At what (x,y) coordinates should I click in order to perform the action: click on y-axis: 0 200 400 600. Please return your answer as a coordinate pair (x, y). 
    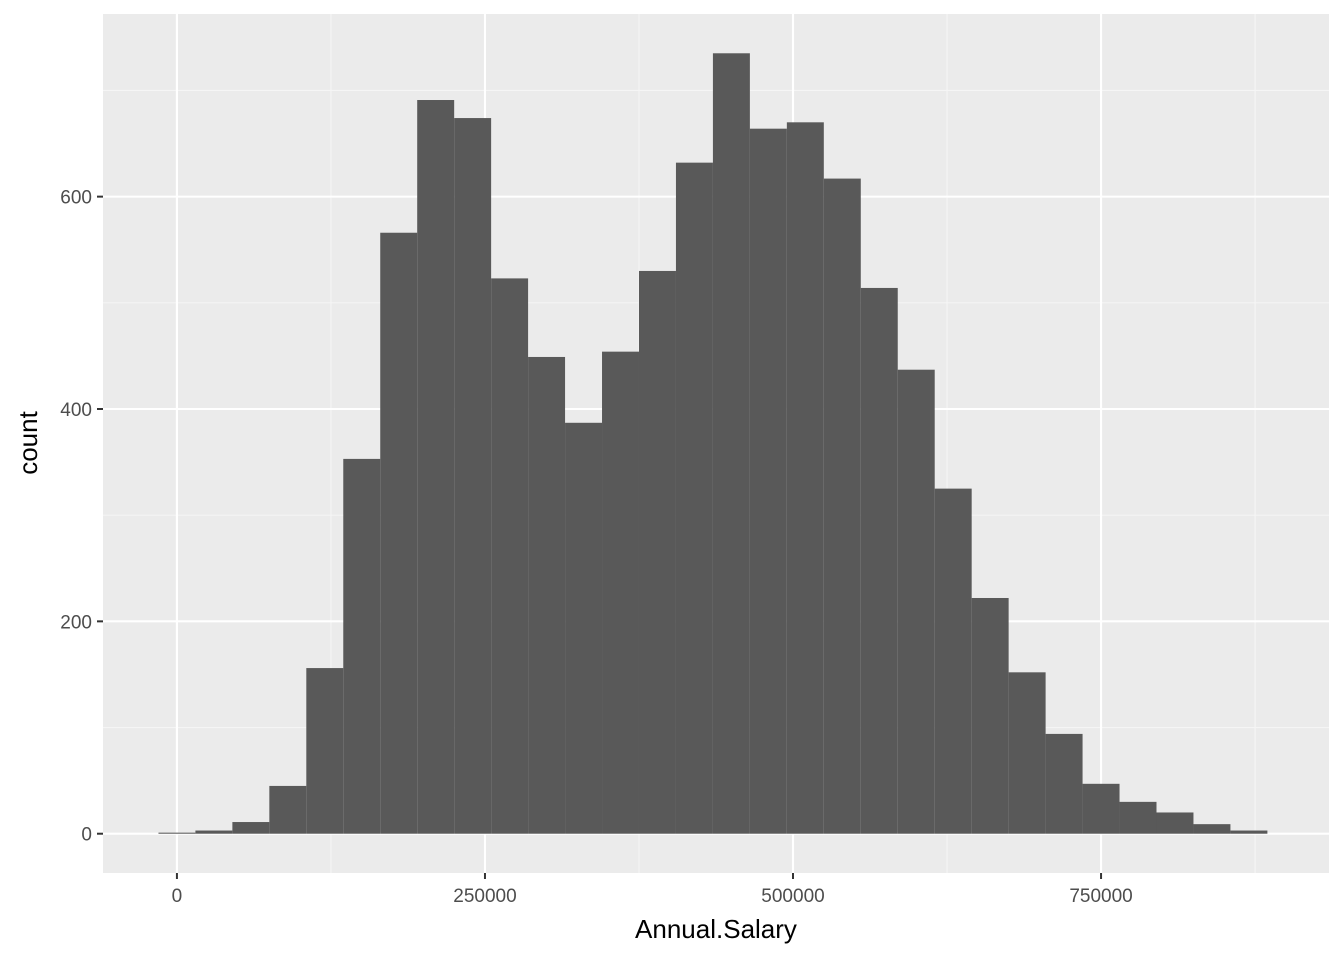
    Looking at the image, I should click on (81, 517).